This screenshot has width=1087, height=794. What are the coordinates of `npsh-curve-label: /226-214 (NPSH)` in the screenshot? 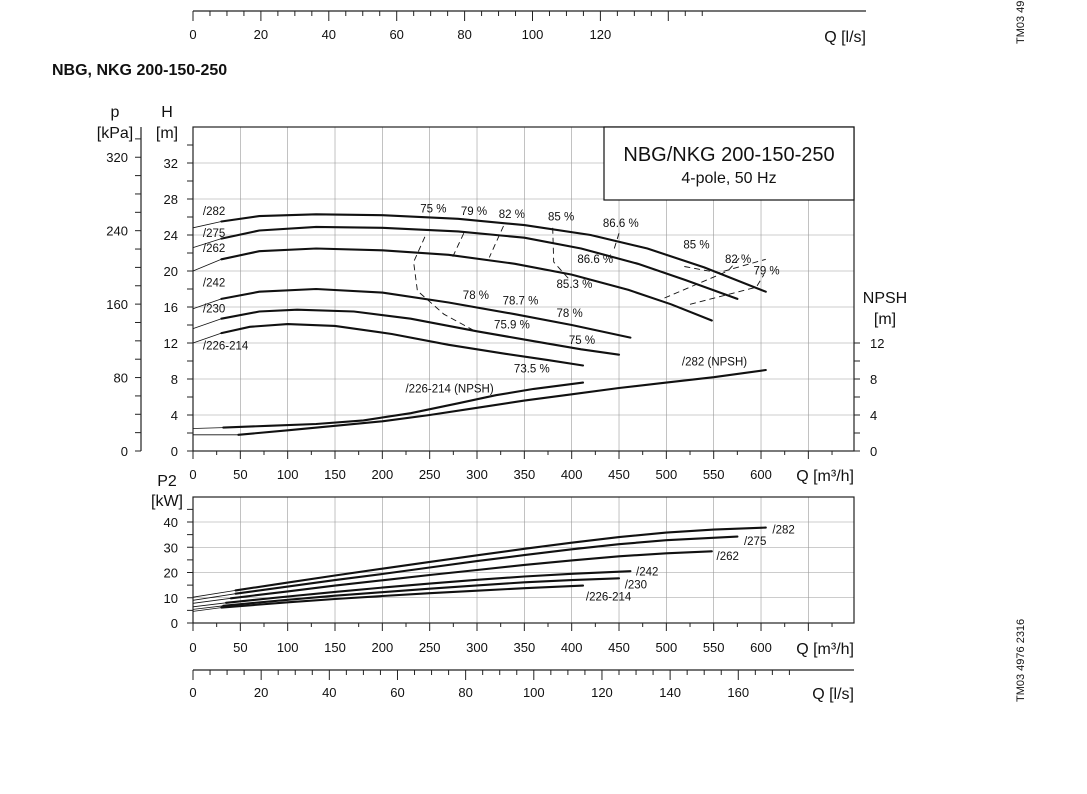 It's located at (449, 390).